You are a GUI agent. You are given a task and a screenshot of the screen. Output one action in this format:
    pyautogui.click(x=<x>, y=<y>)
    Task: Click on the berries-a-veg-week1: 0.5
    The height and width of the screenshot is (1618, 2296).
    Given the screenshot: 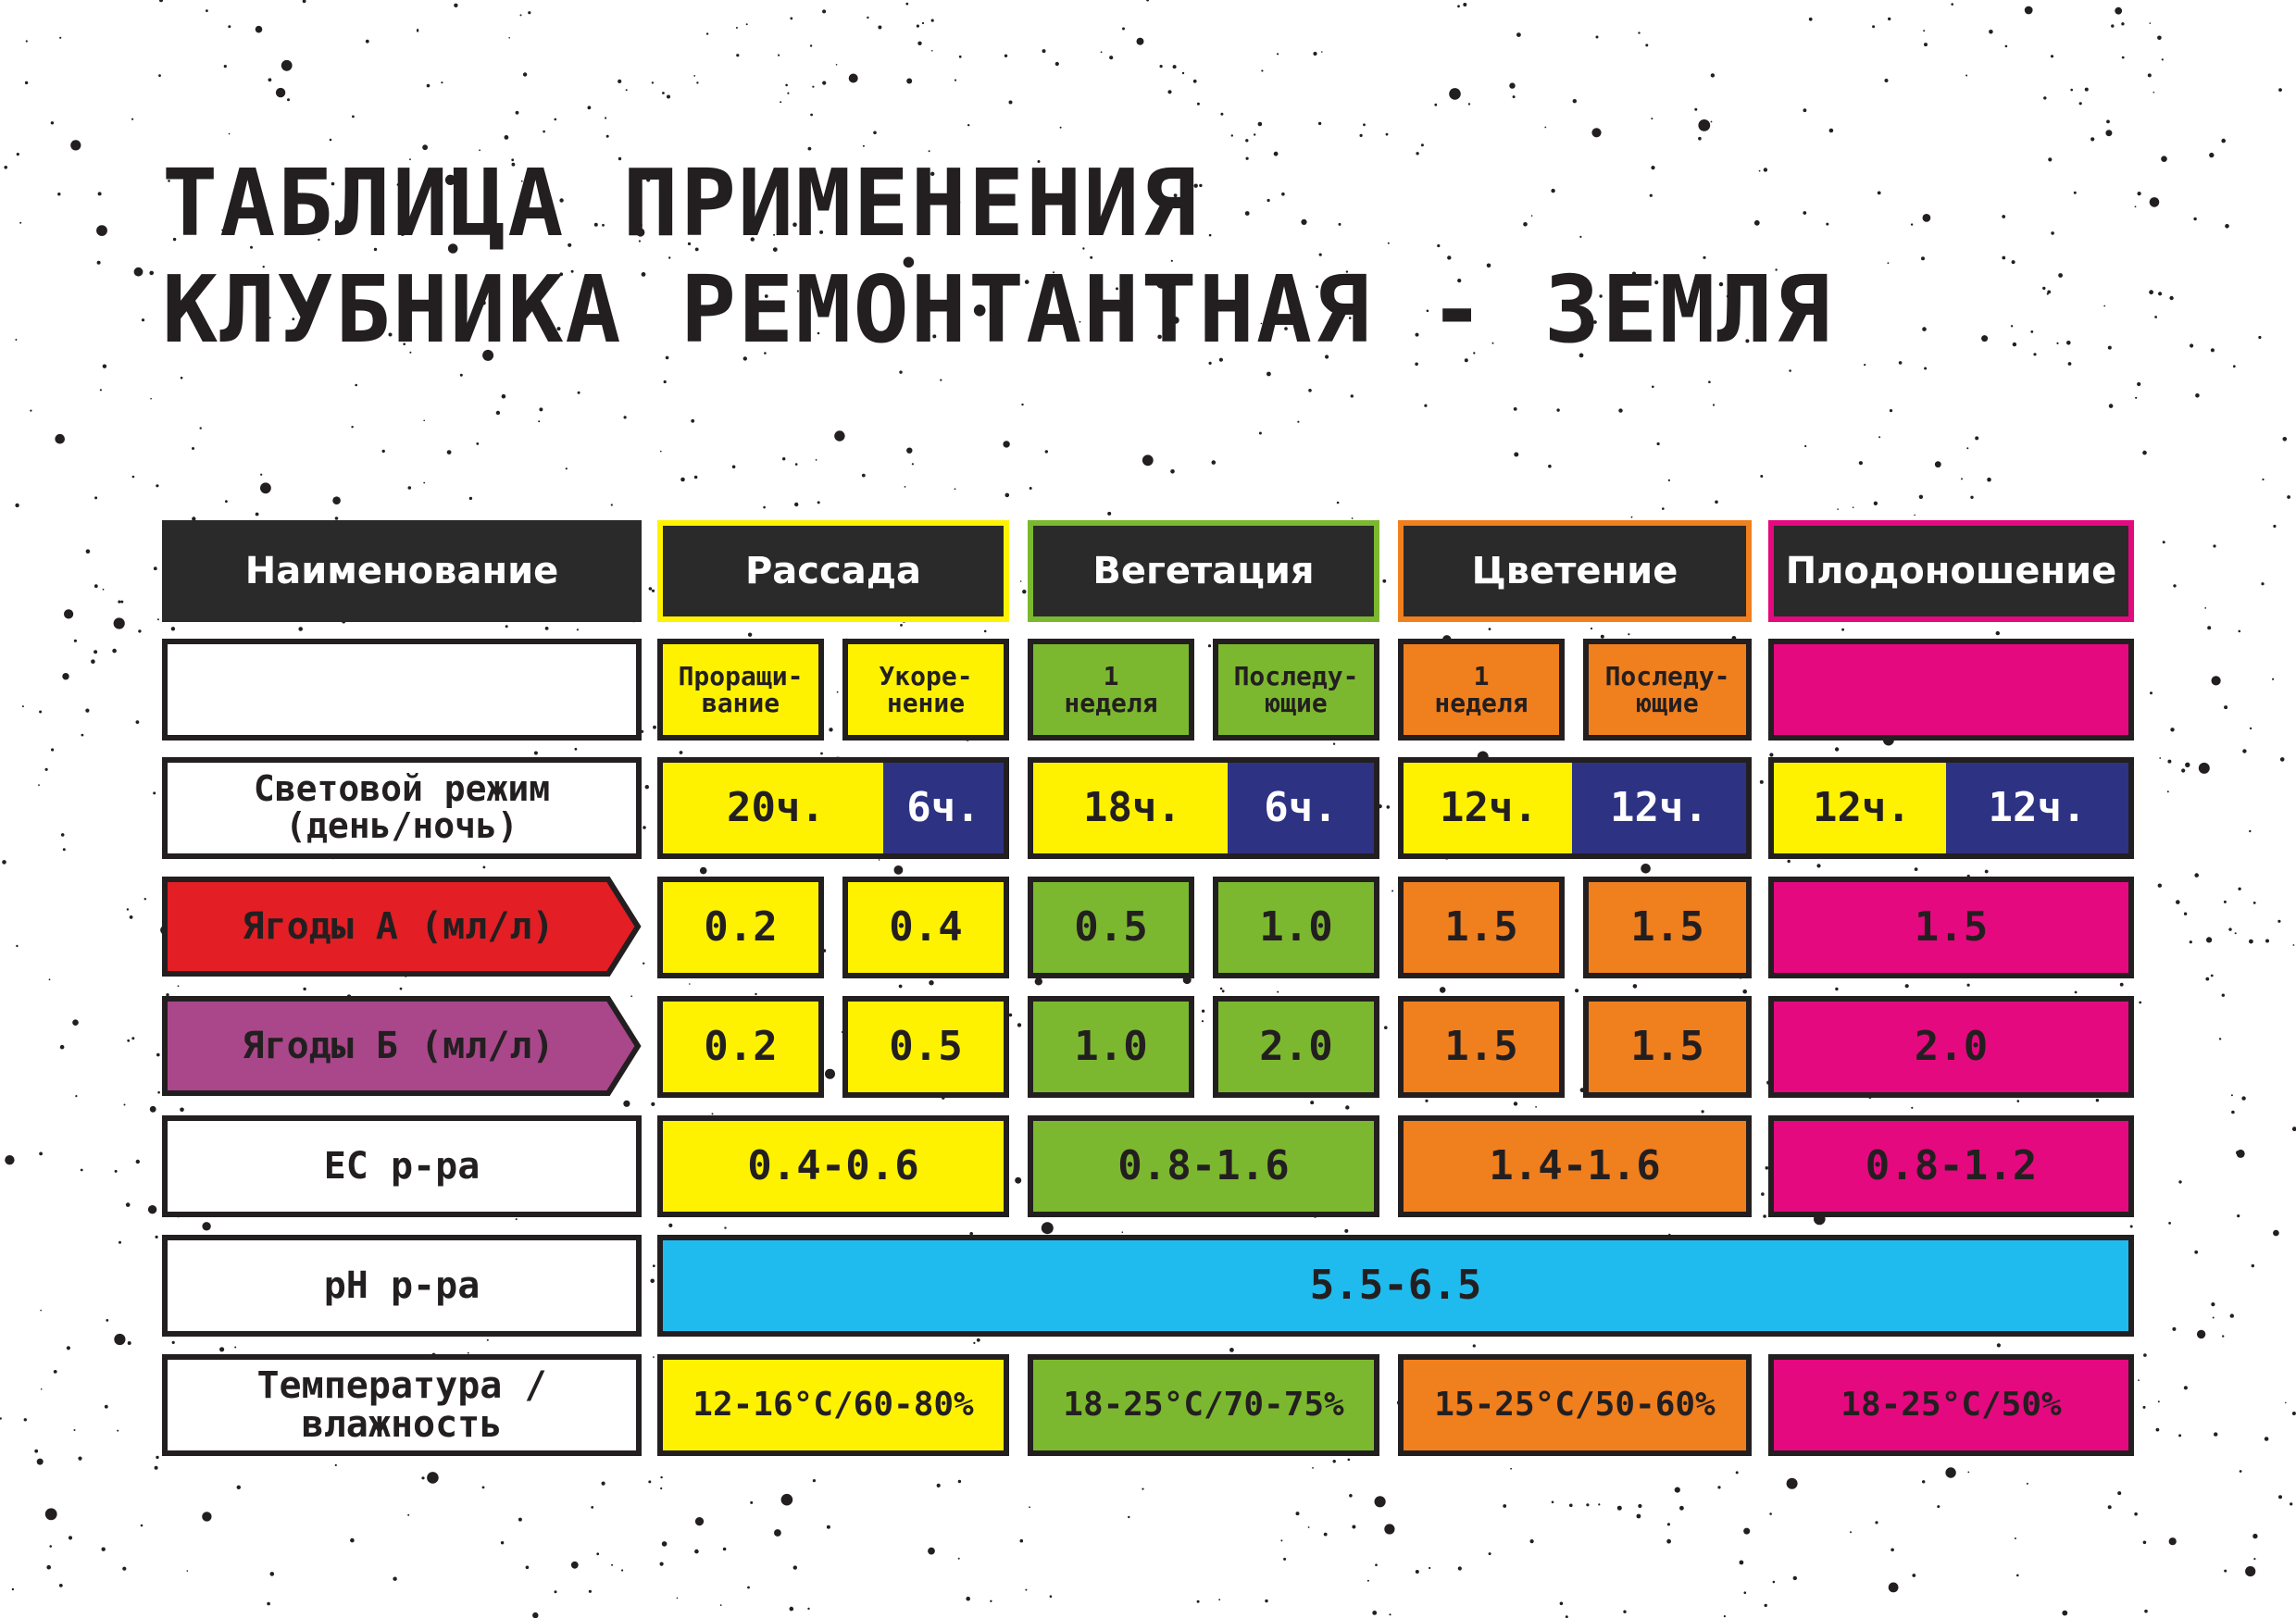 What is the action you would take?
    pyautogui.click(x=1111, y=927)
    